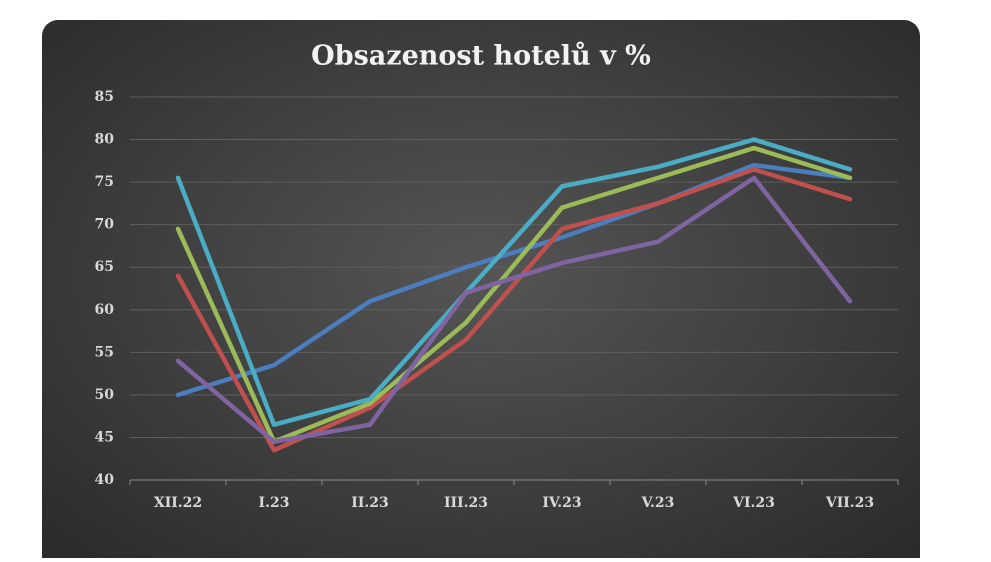  What do you see at coordinates (369, 503) in the screenshot?
I see `x-tick-label: II.23` at bounding box center [369, 503].